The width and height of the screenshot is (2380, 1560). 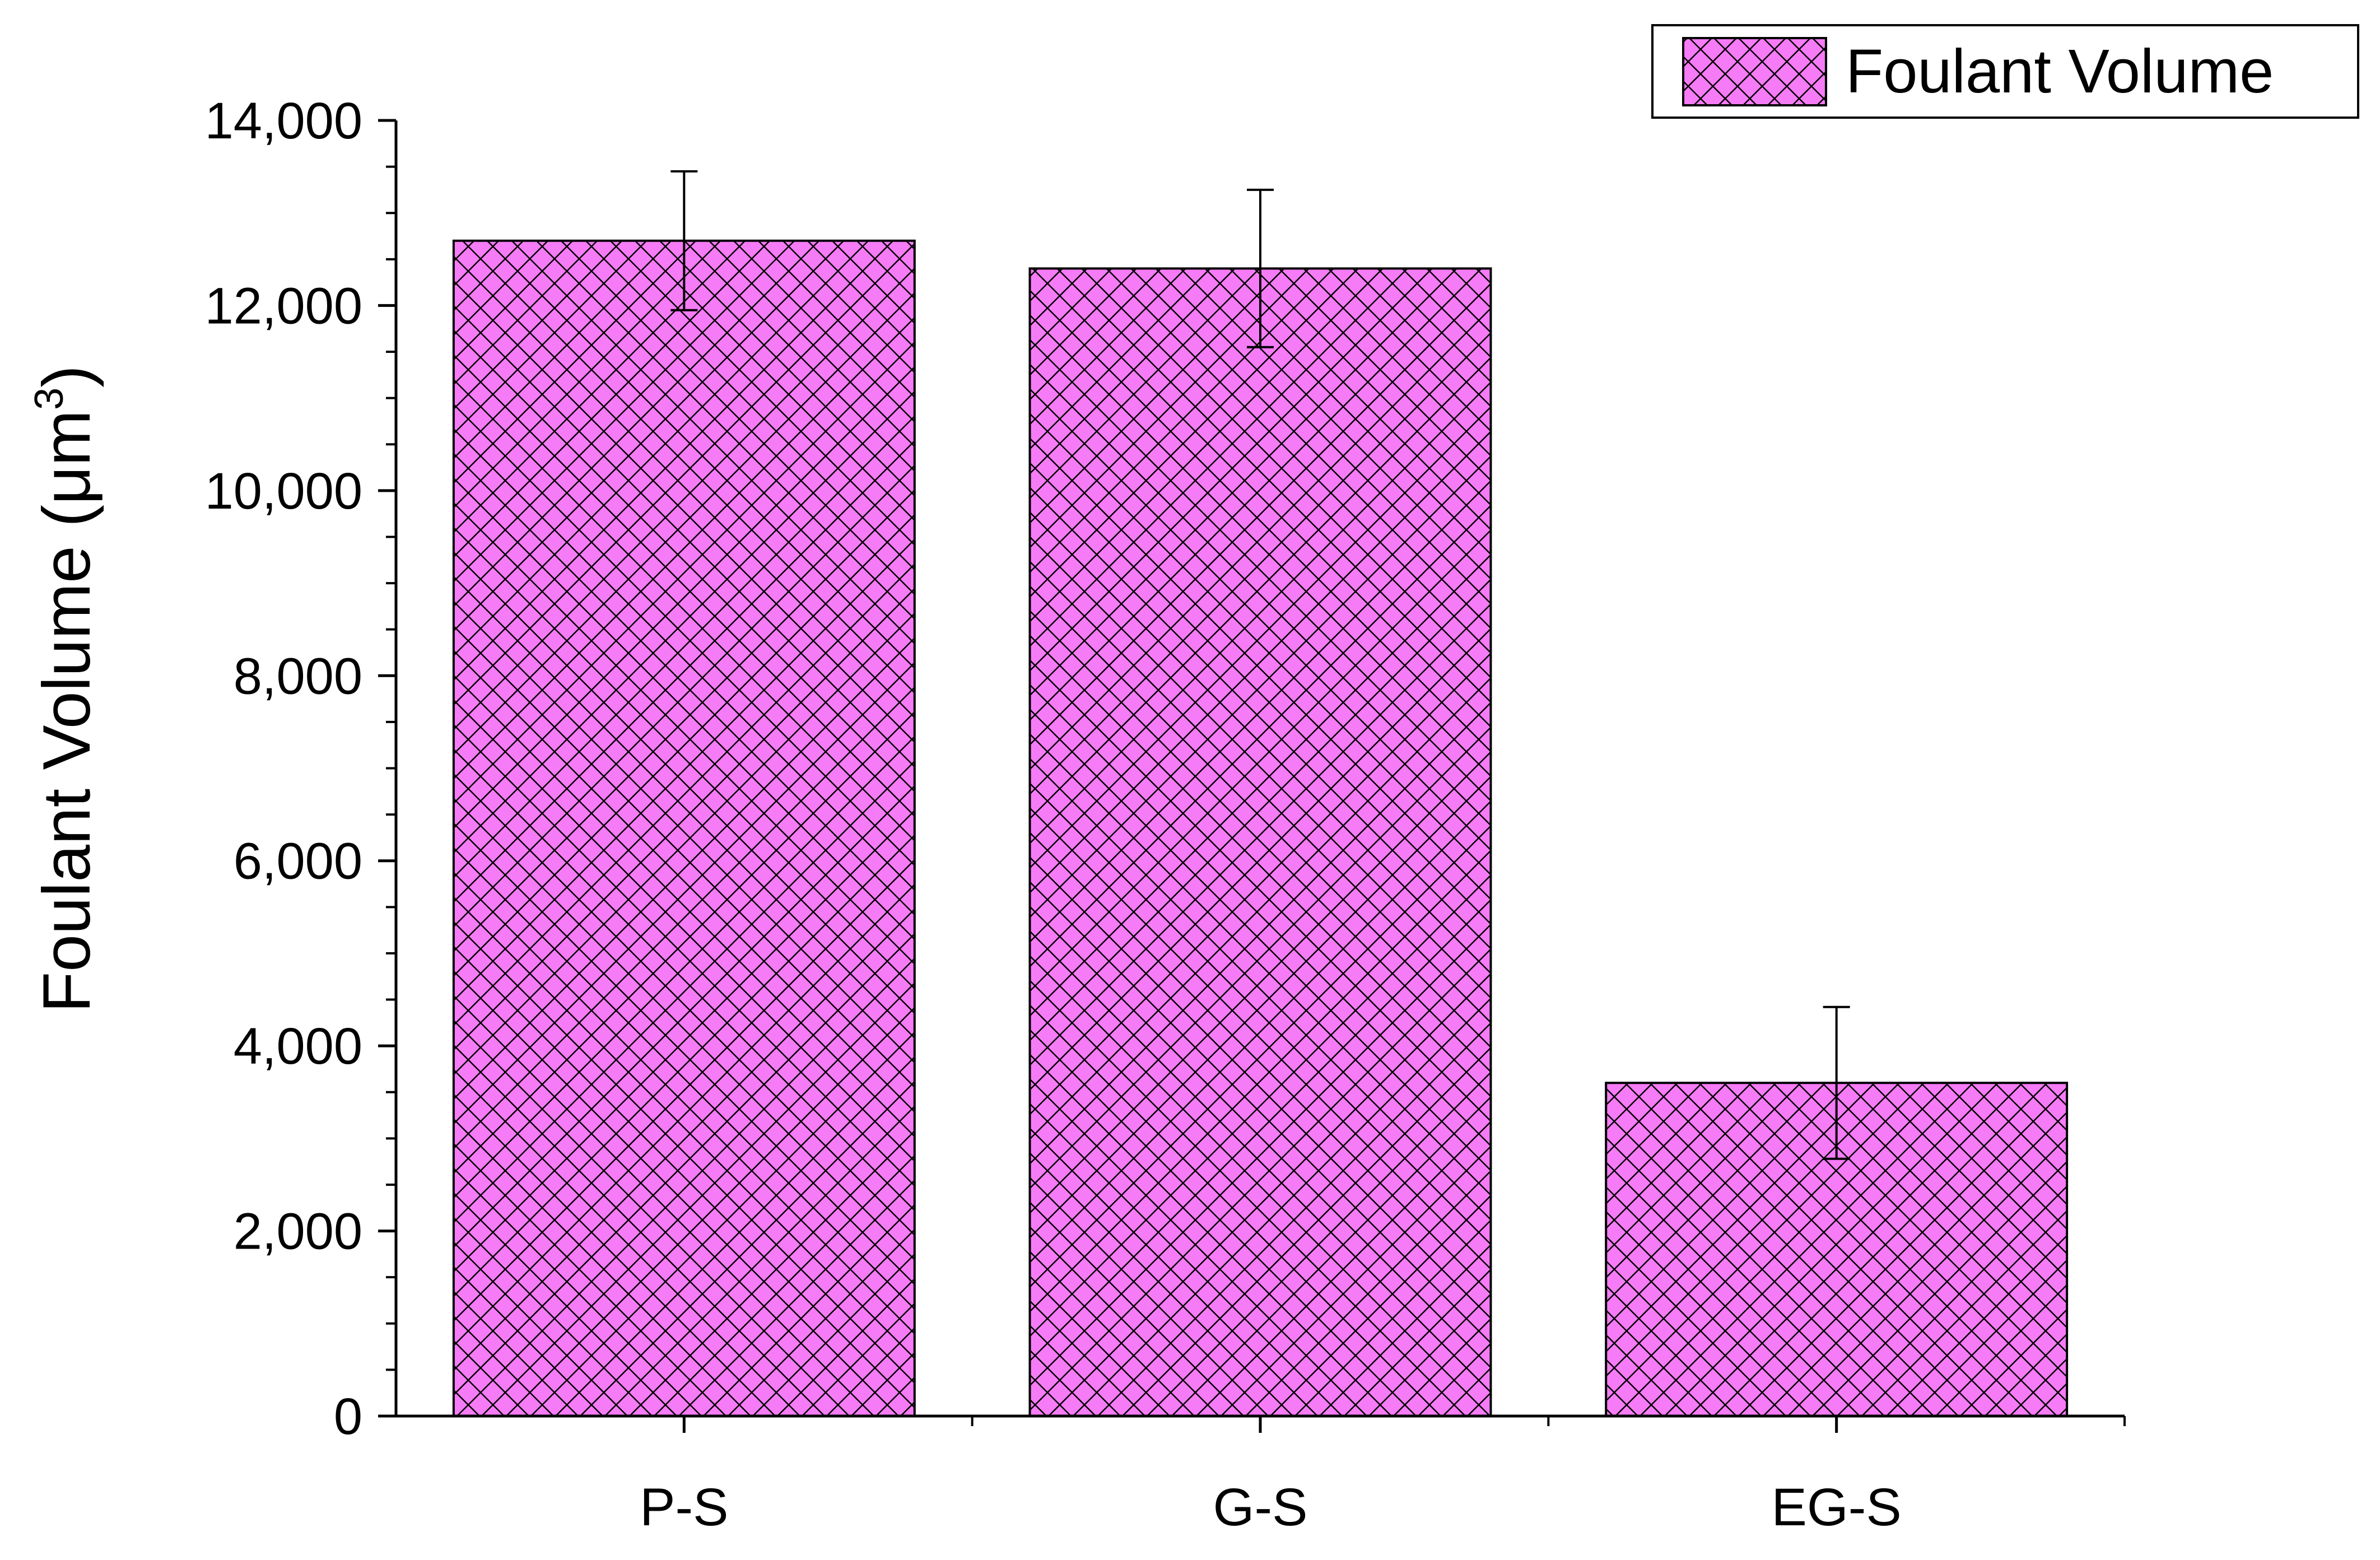 What do you see at coordinates (66, 712) in the screenshot?
I see `y-axis-title-text: Foulant Volume (μm` at bounding box center [66, 712].